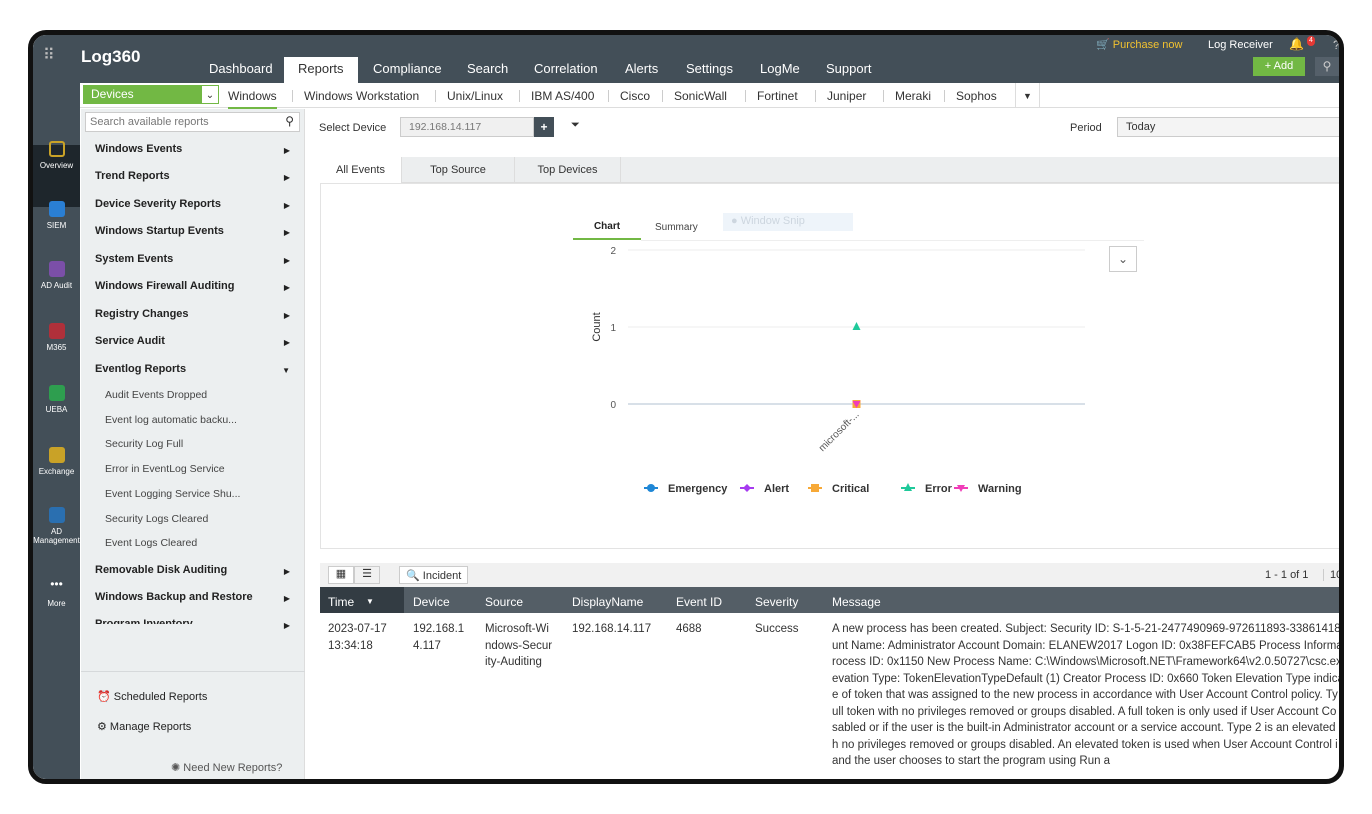  I want to click on more-devices-dropdown: ▼, so click(1027, 95).